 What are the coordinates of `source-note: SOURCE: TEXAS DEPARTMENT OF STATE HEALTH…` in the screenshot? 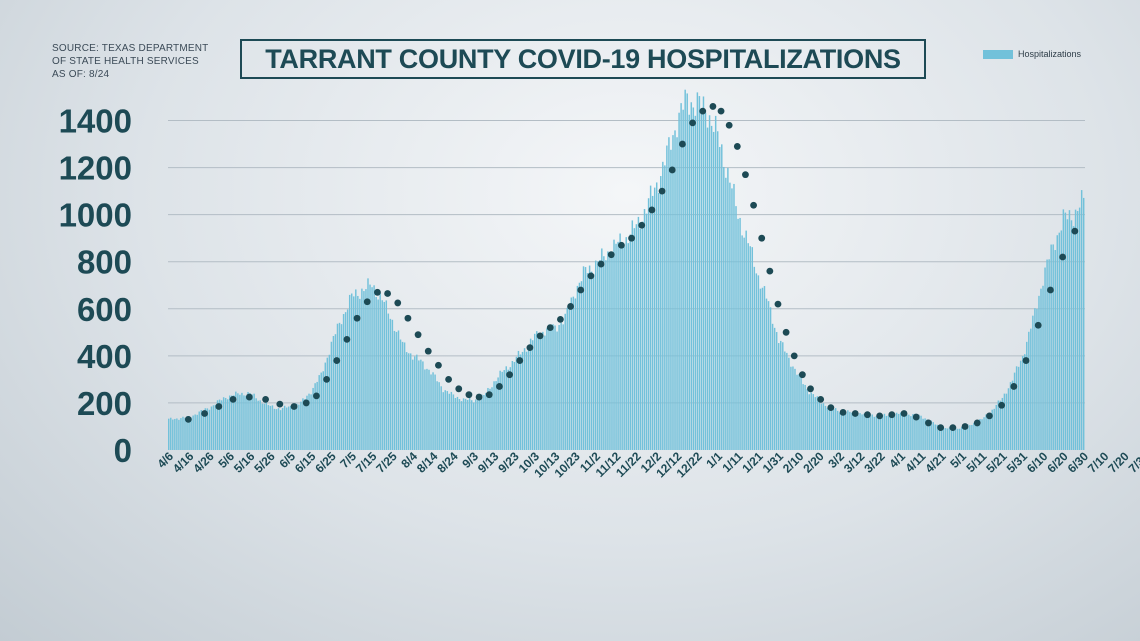 It's located at (152, 61).